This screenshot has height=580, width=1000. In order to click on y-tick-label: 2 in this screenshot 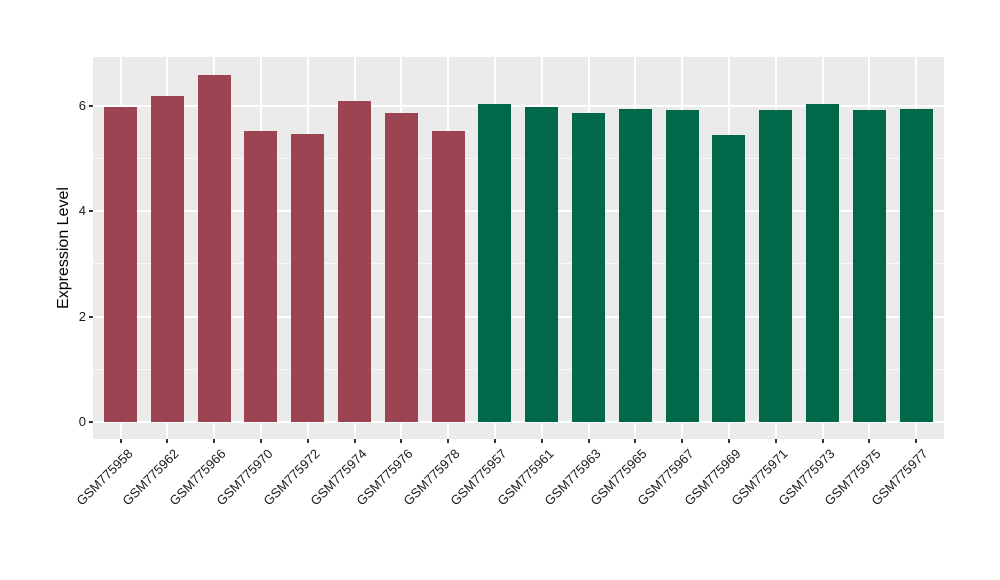, I will do `click(82, 316)`.